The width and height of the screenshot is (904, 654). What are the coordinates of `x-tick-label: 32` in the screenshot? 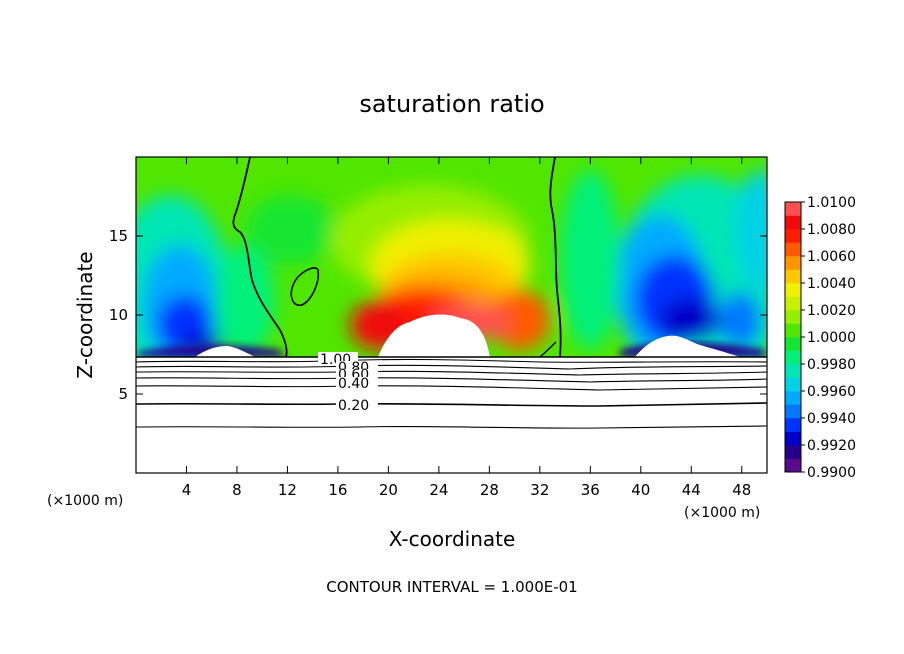 It's located at (539, 490).